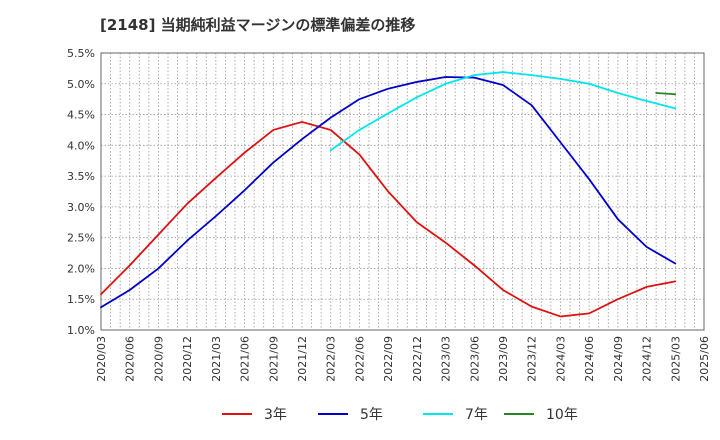  I want to click on y-tick-label: 1.5%, so click(81, 299).